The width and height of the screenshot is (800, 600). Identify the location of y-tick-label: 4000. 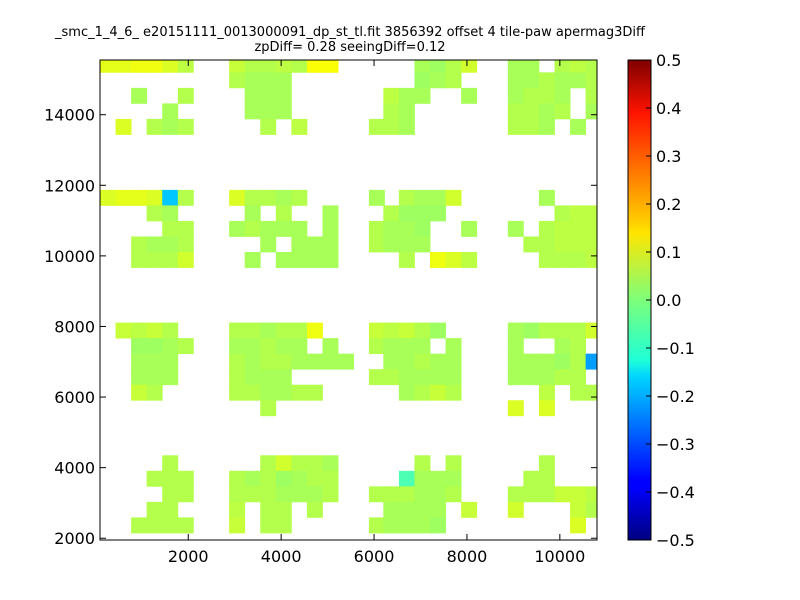
(74, 468).